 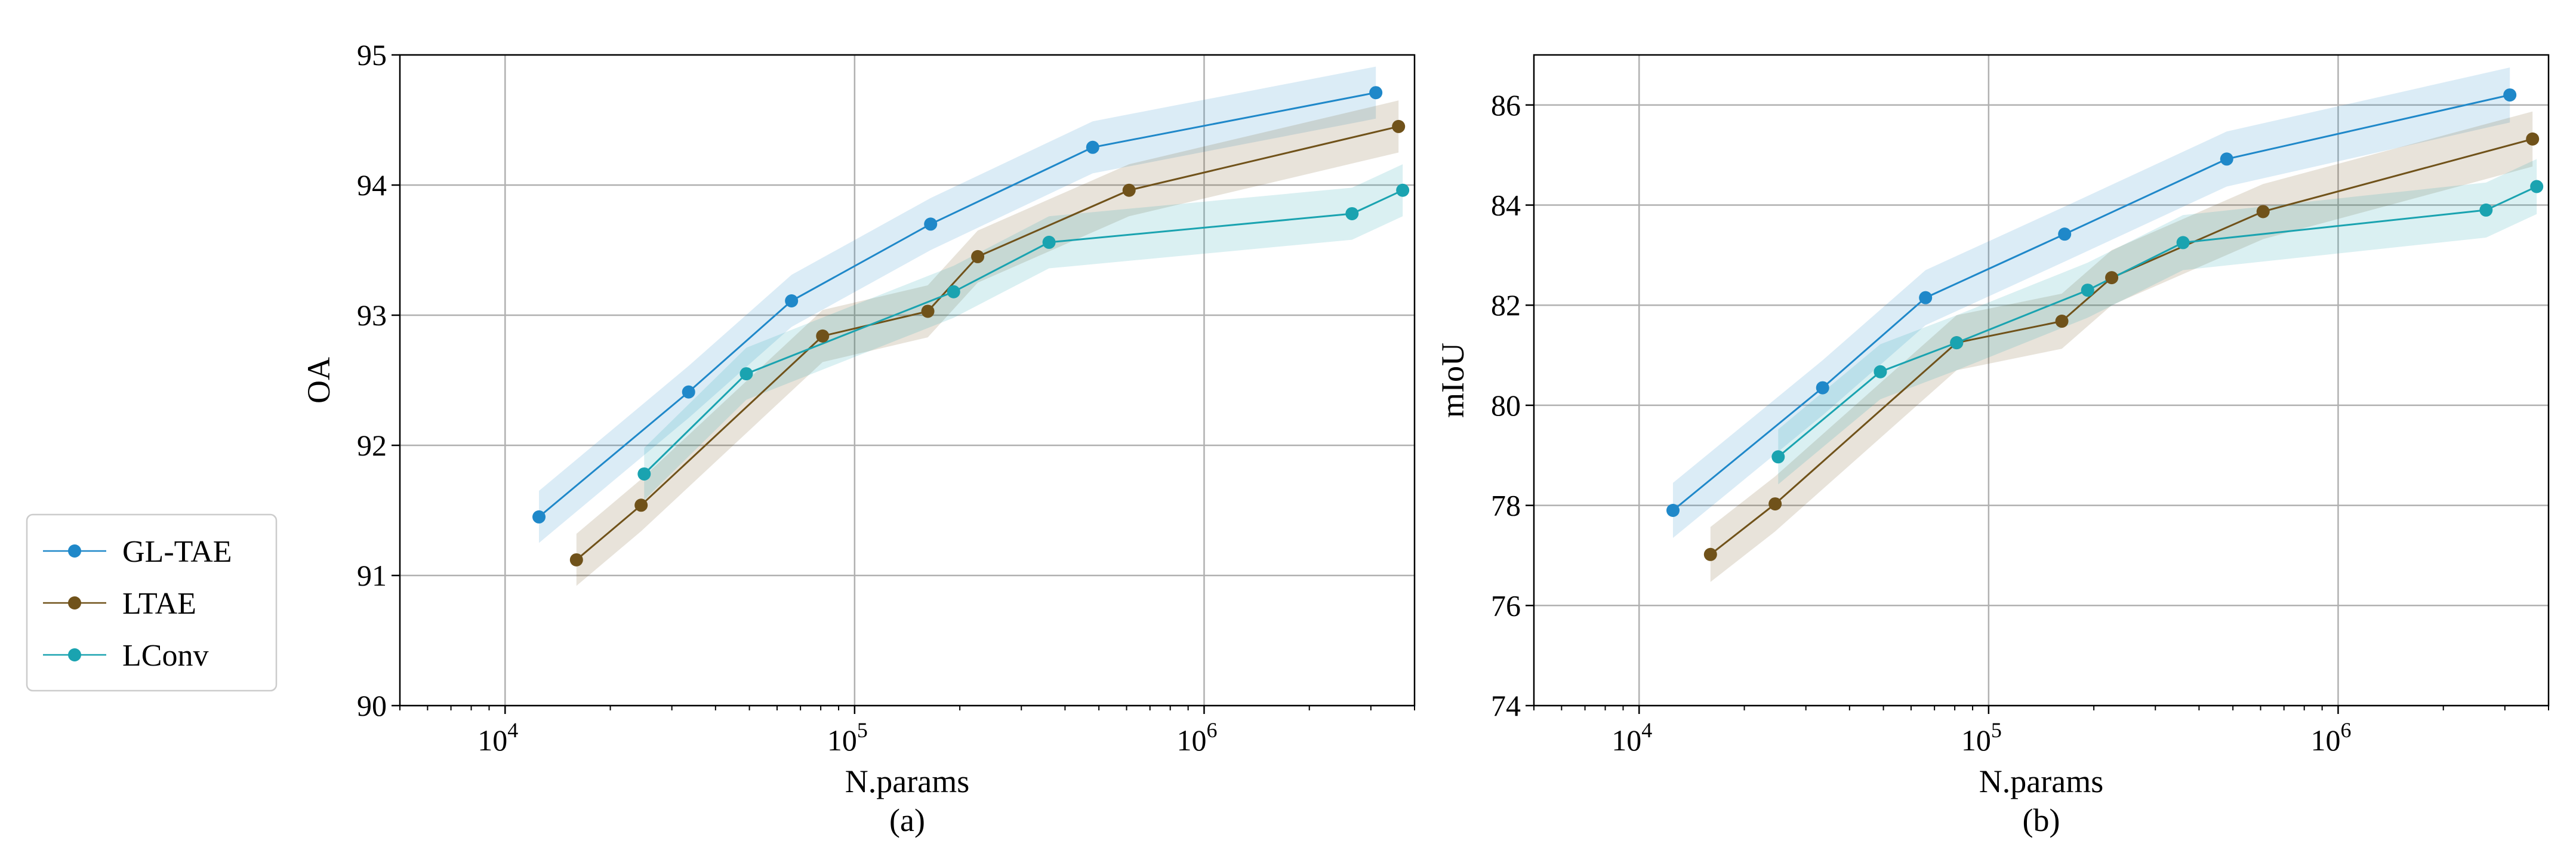 What do you see at coordinates (1453, 380) in the screenshot?
I see `panel-b-y-axis-title: mIoU` at bounding box center [1453, 380].